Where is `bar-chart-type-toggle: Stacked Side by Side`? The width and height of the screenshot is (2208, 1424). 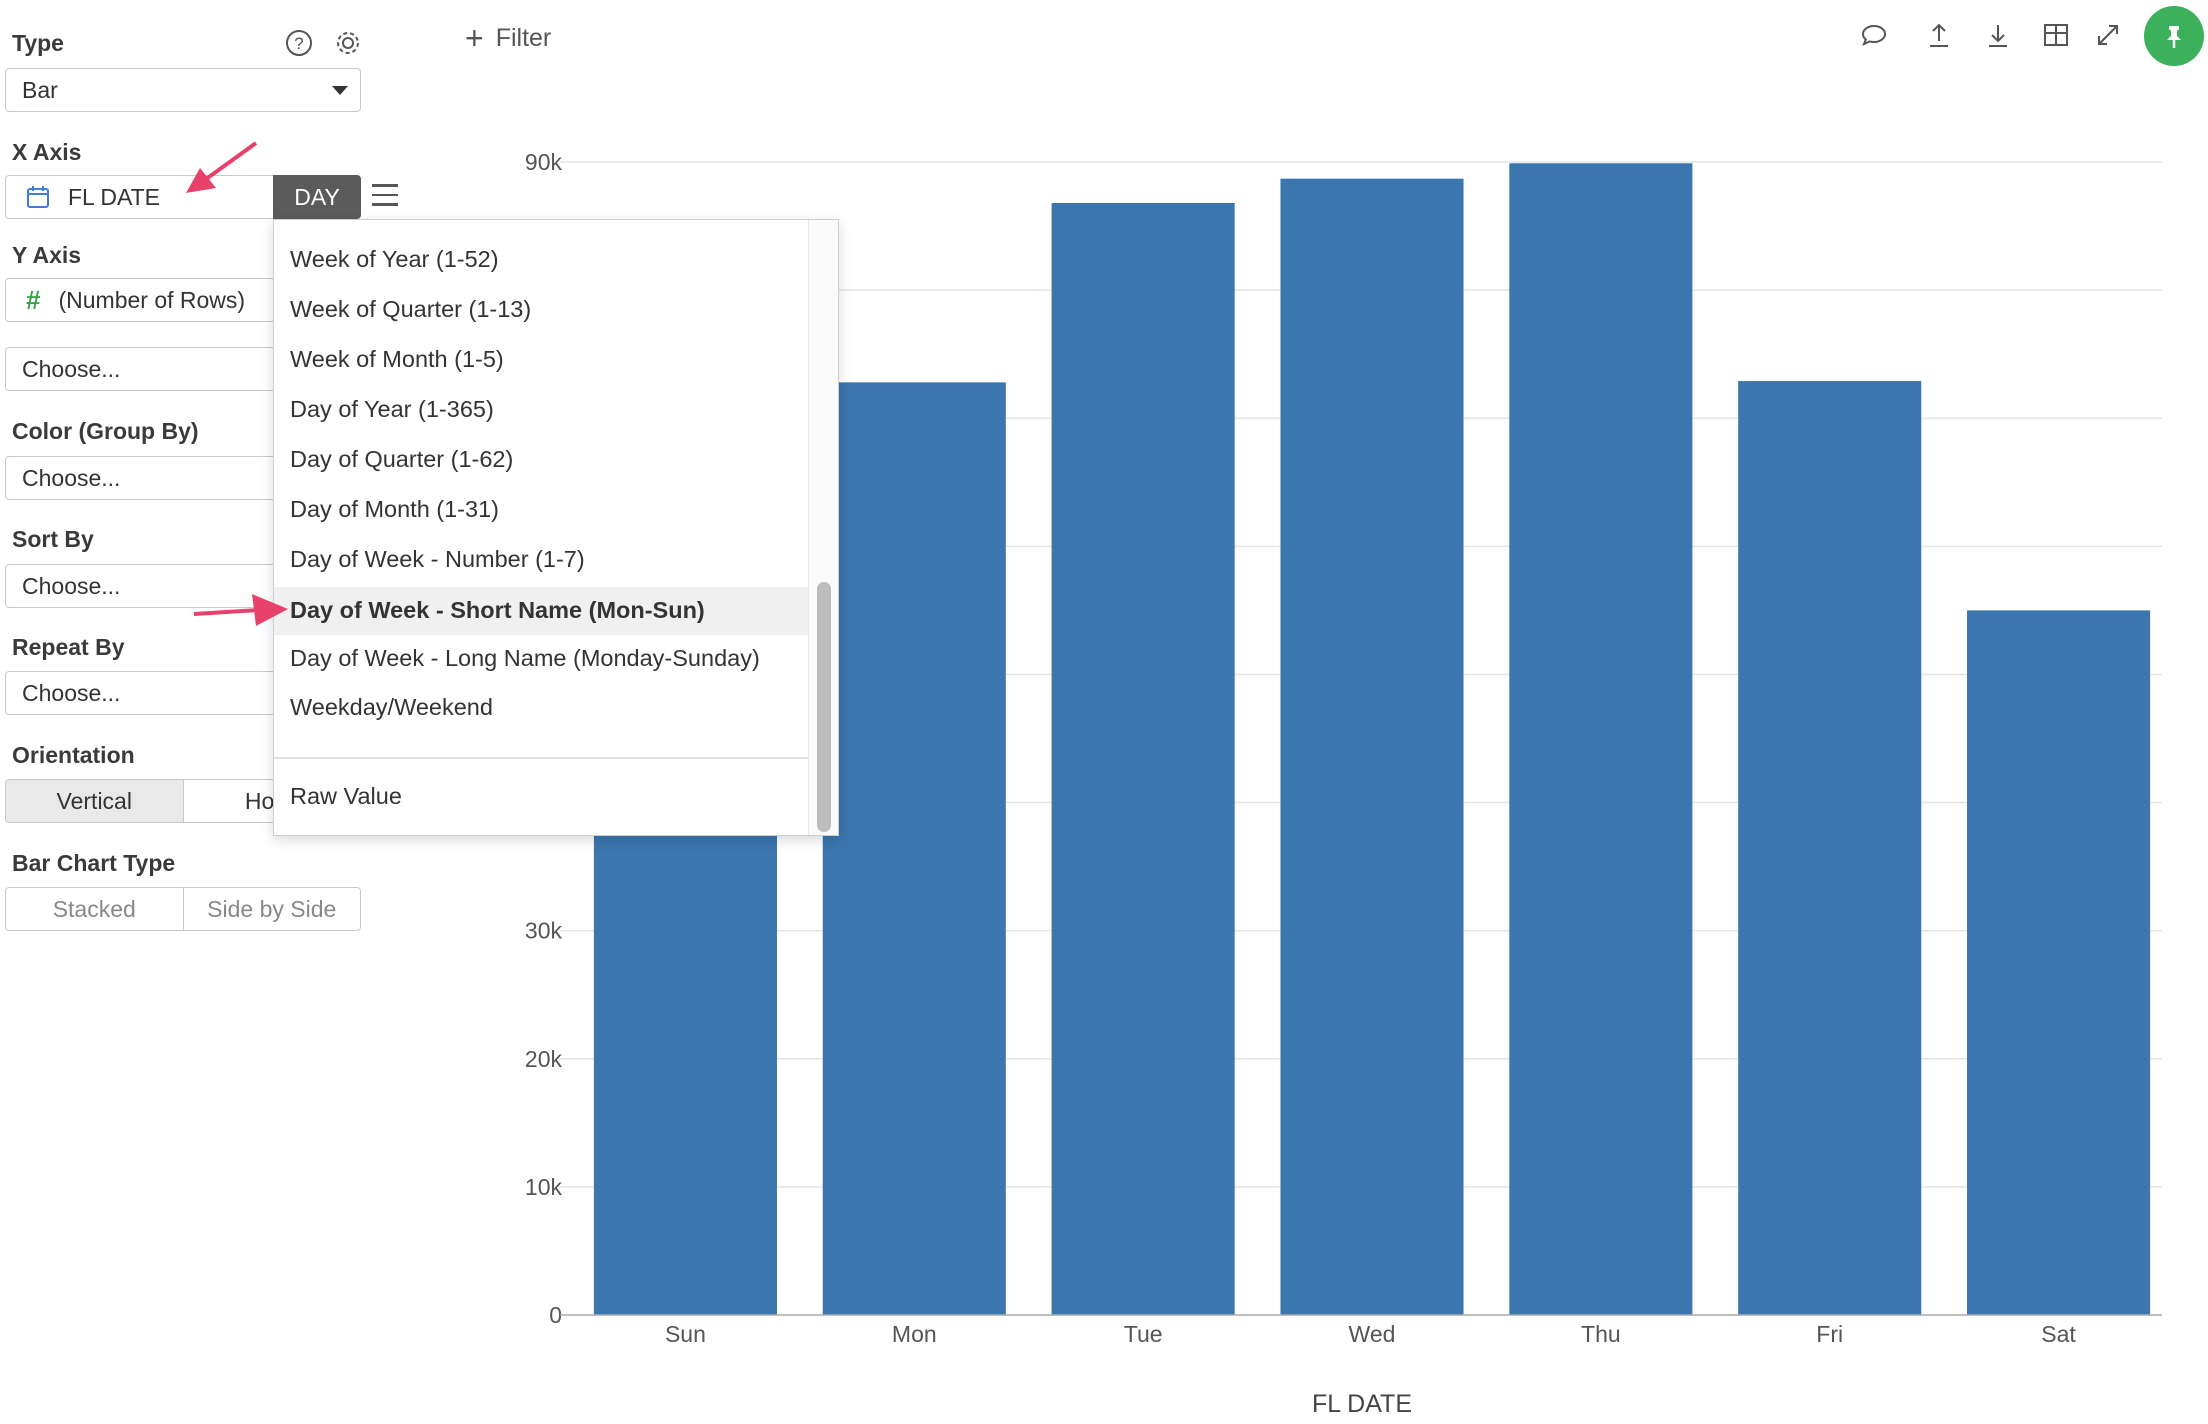
bar-chart-type-toggle: Stacked Side by Side is located at coordinates (183, 909).